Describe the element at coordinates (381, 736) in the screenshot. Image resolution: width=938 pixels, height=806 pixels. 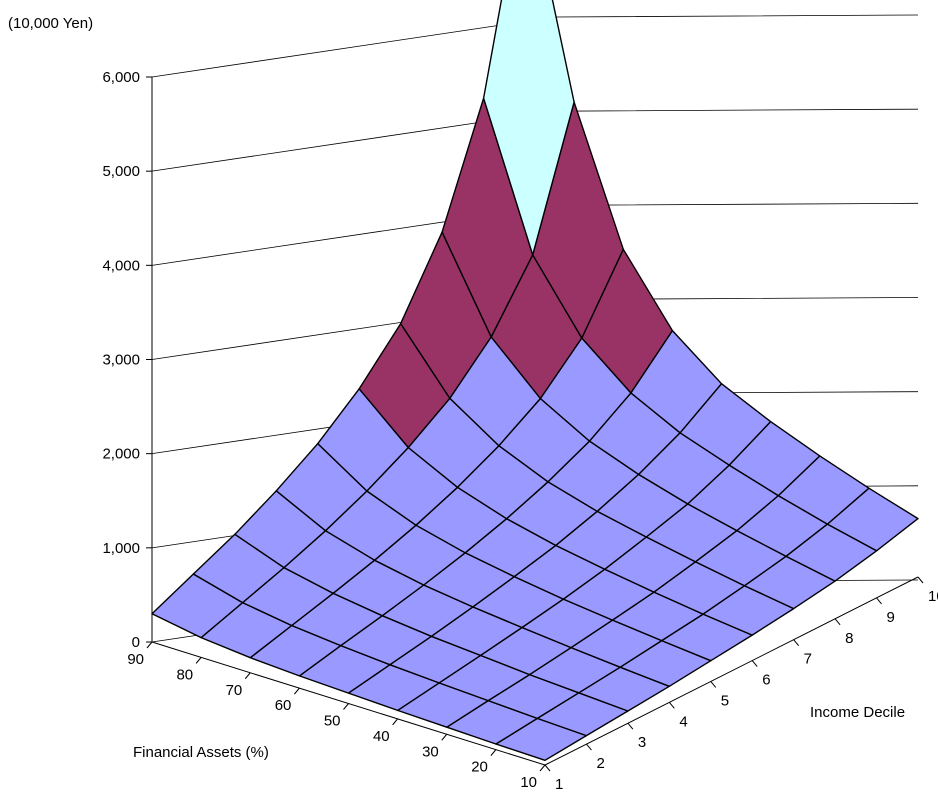
I see `x-tick-label: 40` at that location.